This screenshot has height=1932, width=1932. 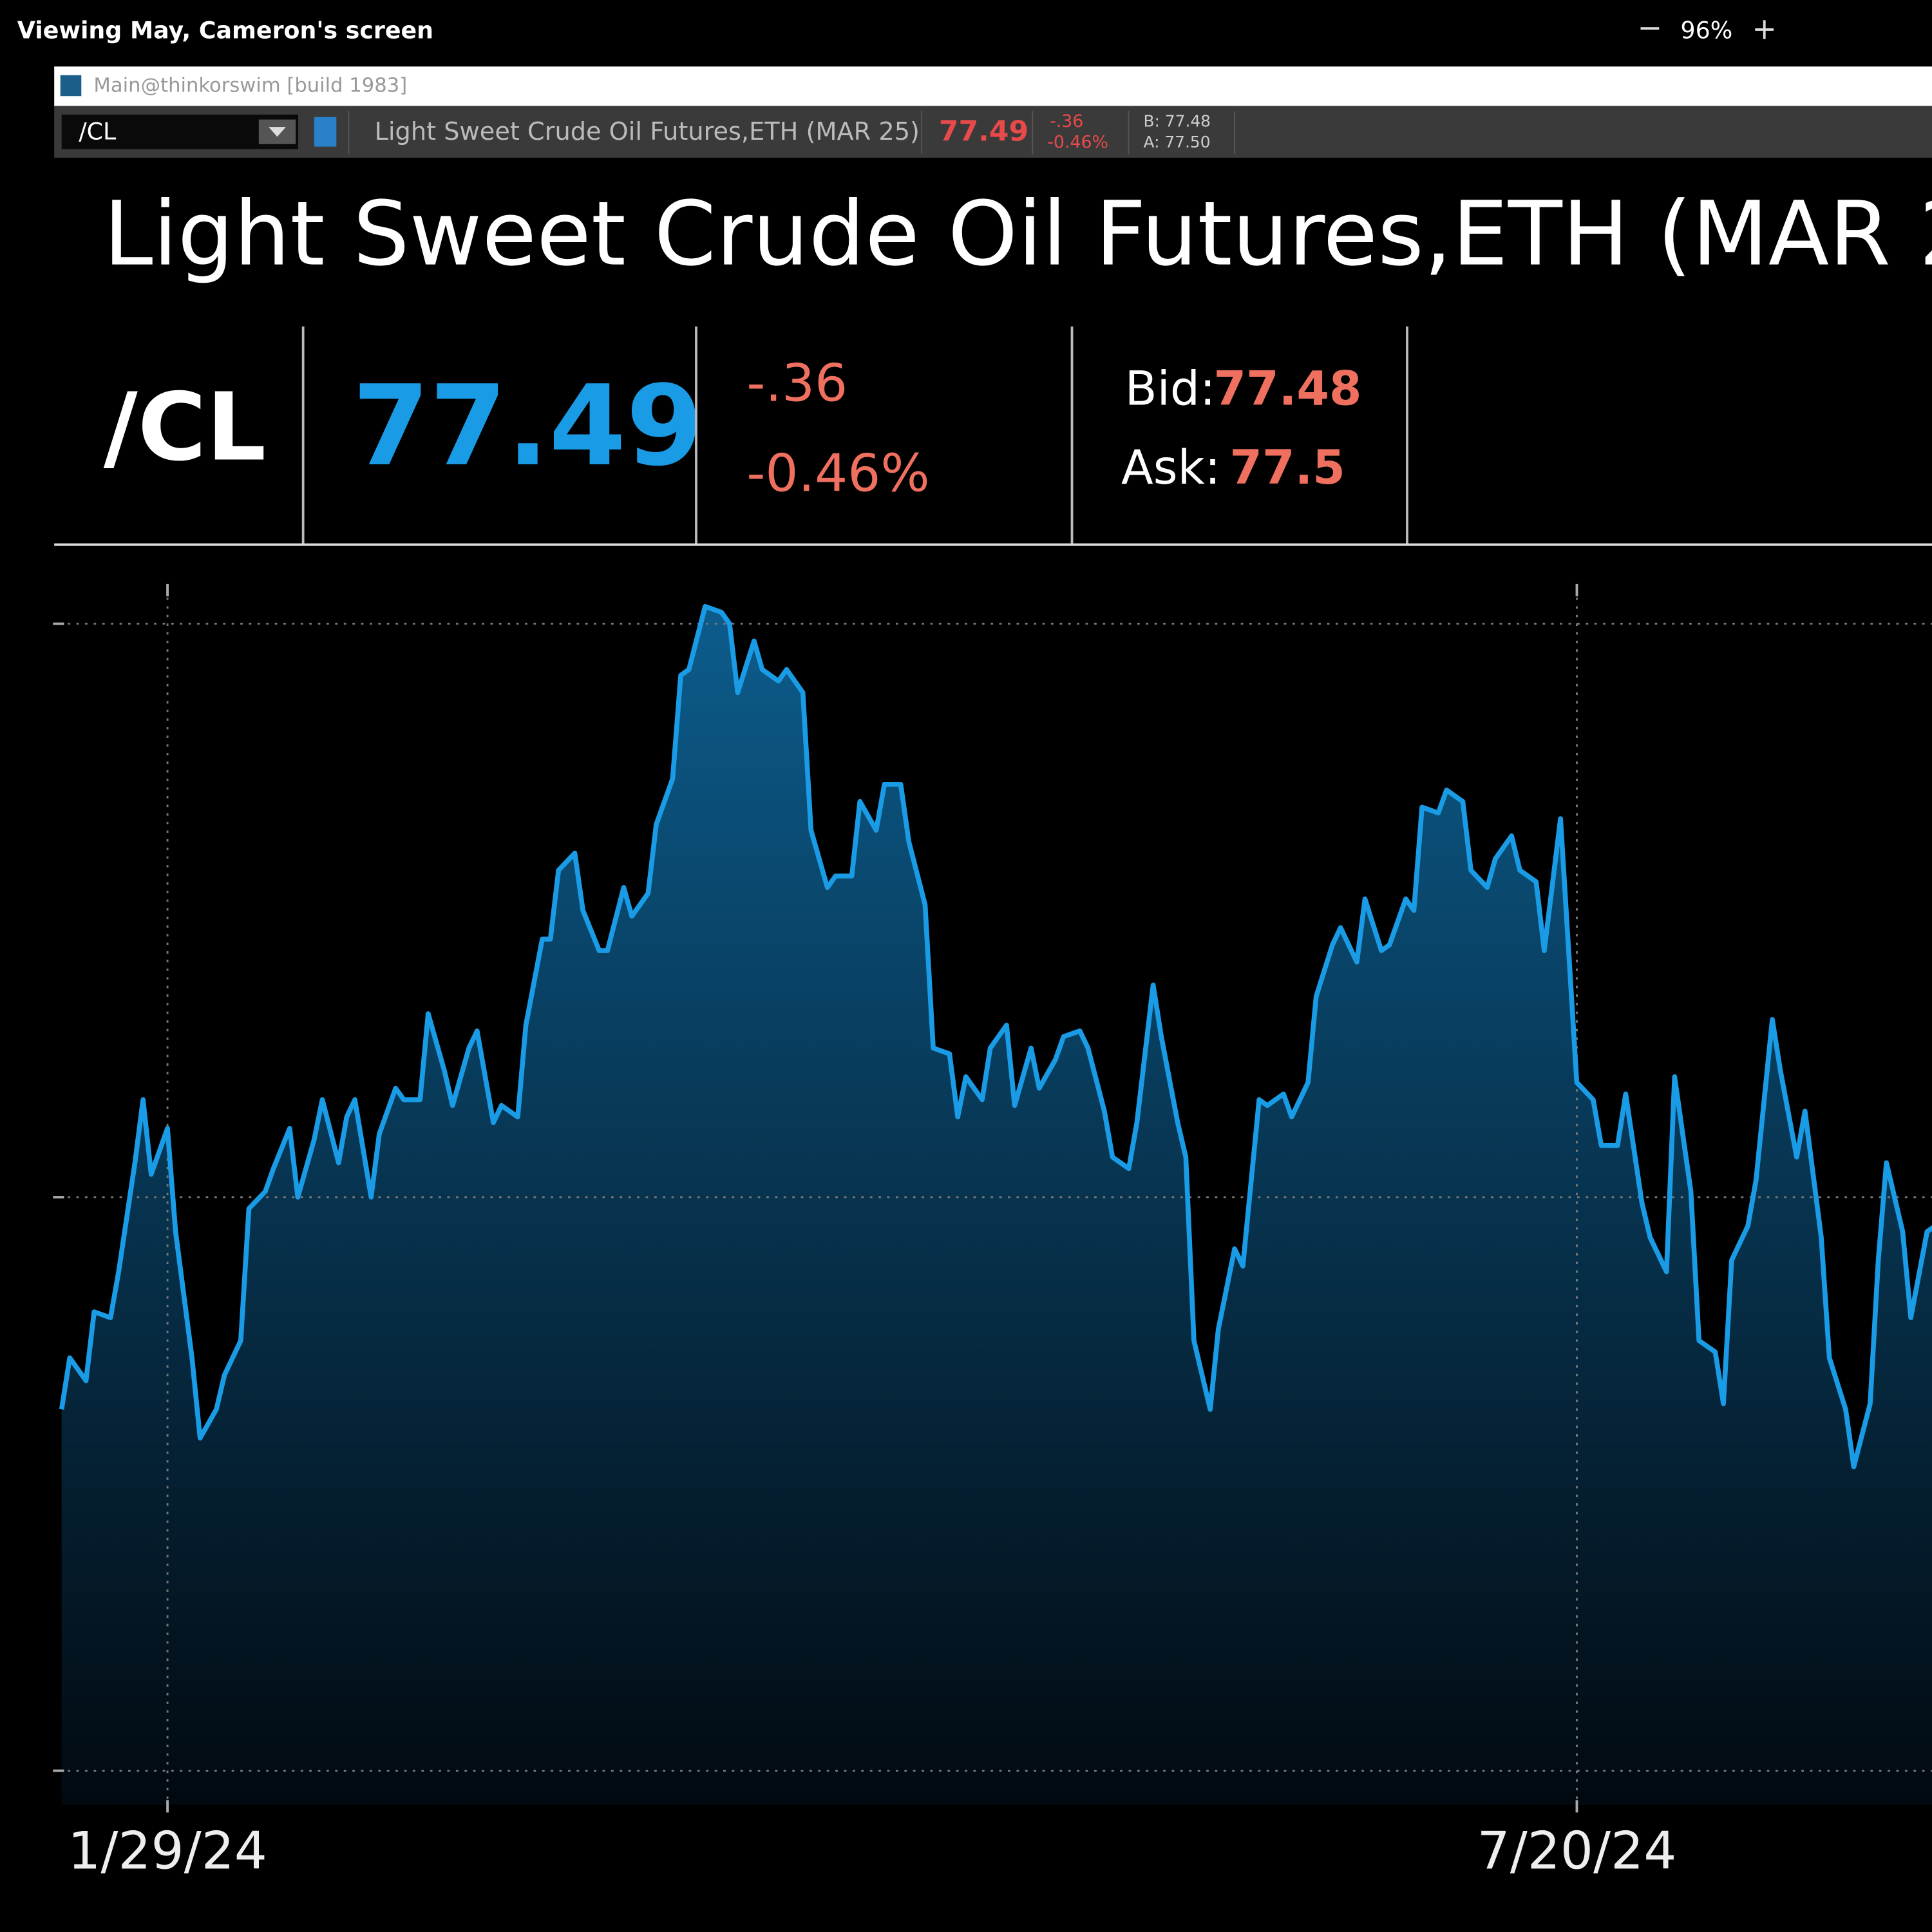 I want to click on app-icon, so click(x=71, y=86).